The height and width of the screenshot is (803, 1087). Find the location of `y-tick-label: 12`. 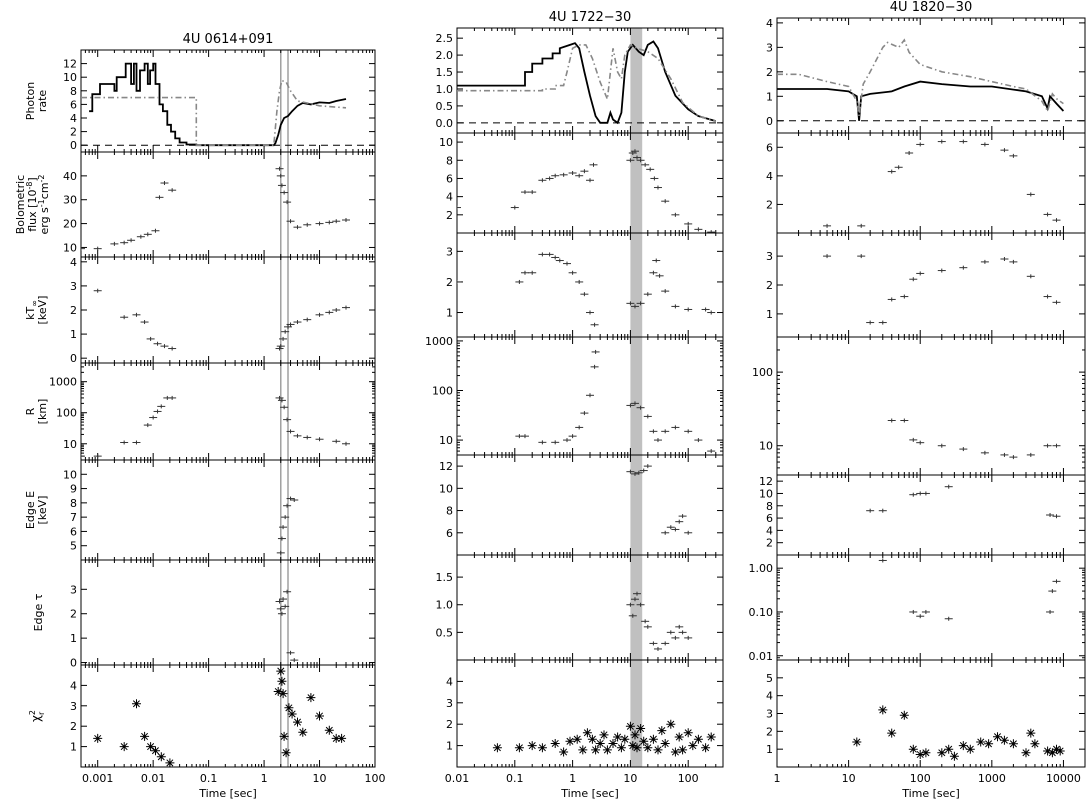

y-tick-label: 12 is located at coordinates (446, 466).